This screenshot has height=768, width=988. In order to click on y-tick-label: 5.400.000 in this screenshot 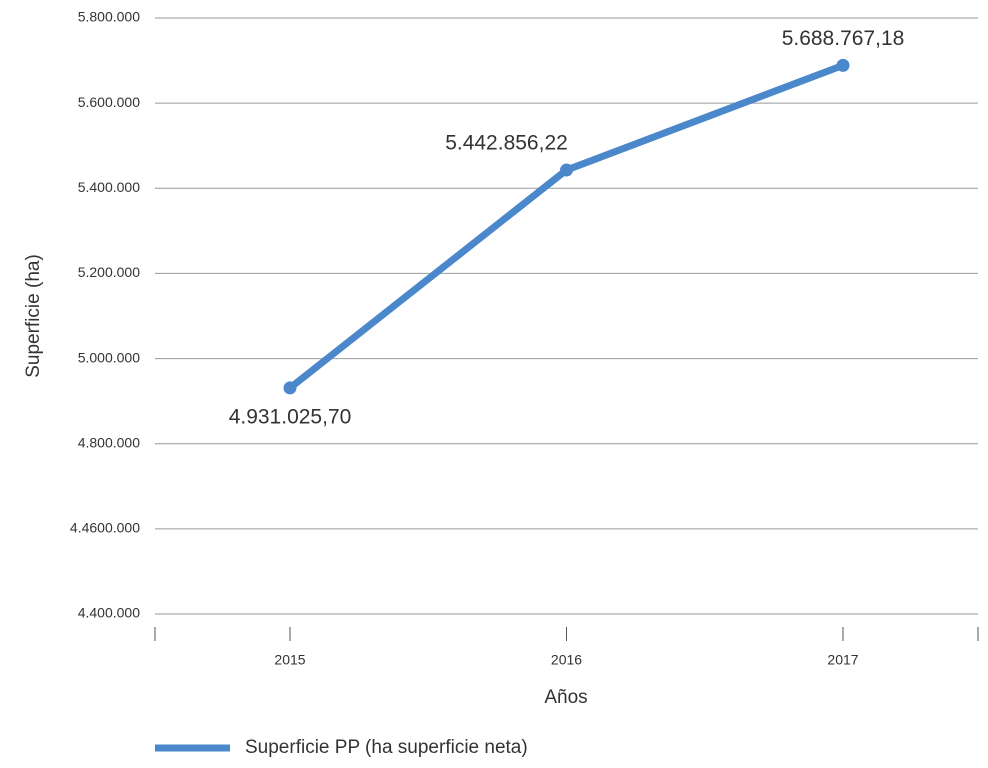, I will do `click(109, 187)`.